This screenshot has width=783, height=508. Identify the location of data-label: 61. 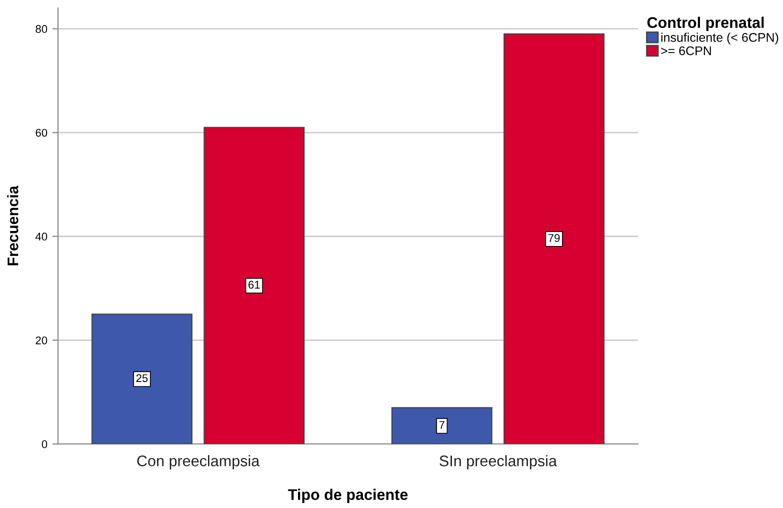
(254, 284).